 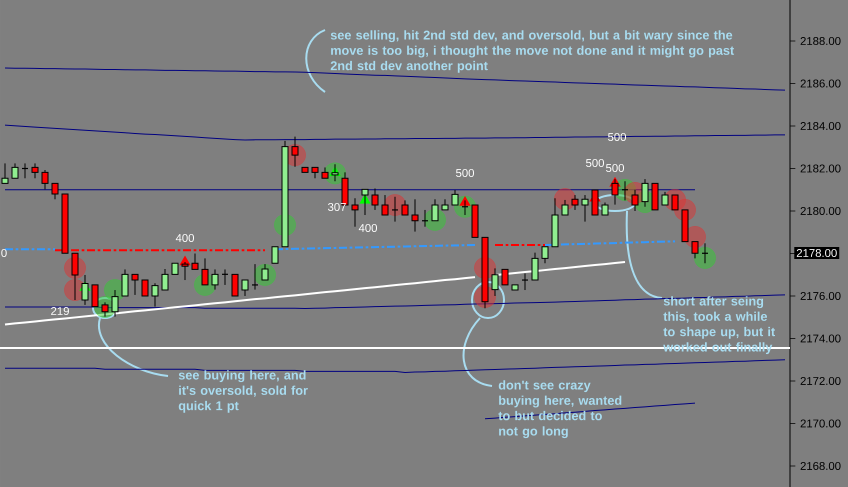 I want to click on text: 2178.00, so click(x=816, y=253).